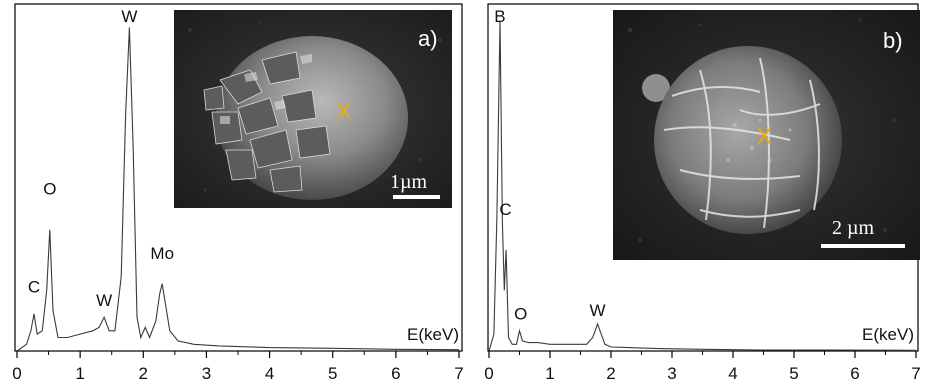 This screenshot has height=385, width=925. Describe the element at coordinates (238, 367) in the screenshot. I see `x-axis-ticks-a: 0 1 2 3 4 5 6 7` at that location.